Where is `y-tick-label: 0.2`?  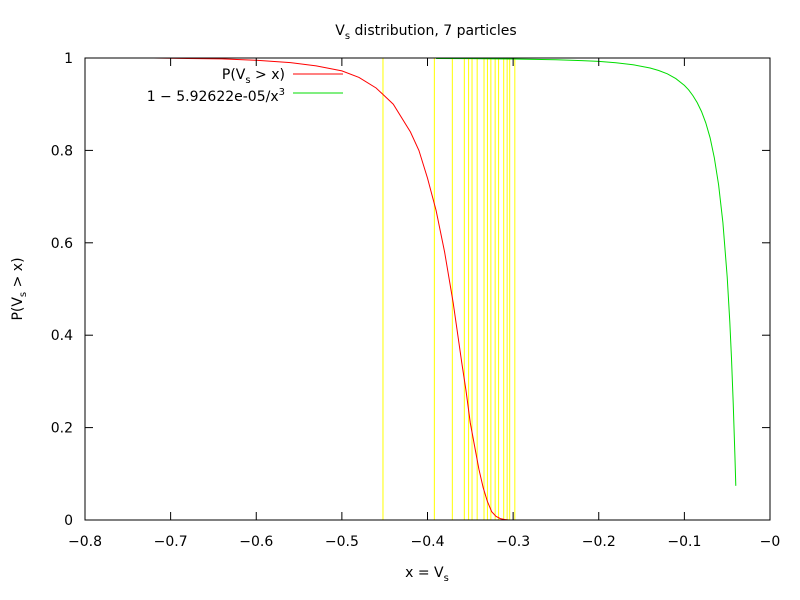
y-tick-label: 0.2 is located at coordinates (62, 429).